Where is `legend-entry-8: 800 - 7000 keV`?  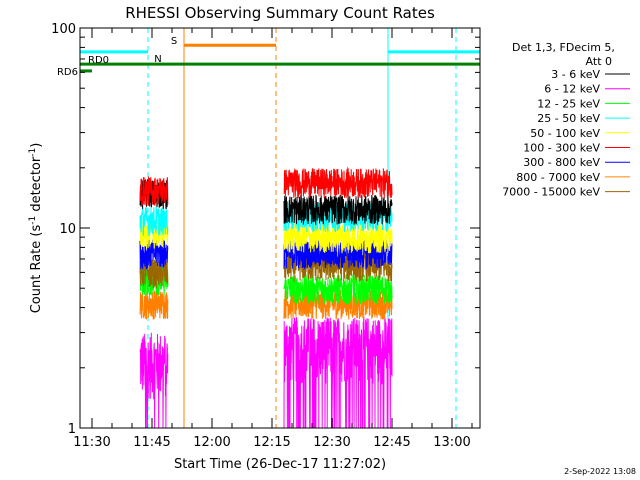
legend-entry-8: 800 - 7000 keV is located at coordinates (558, 177).